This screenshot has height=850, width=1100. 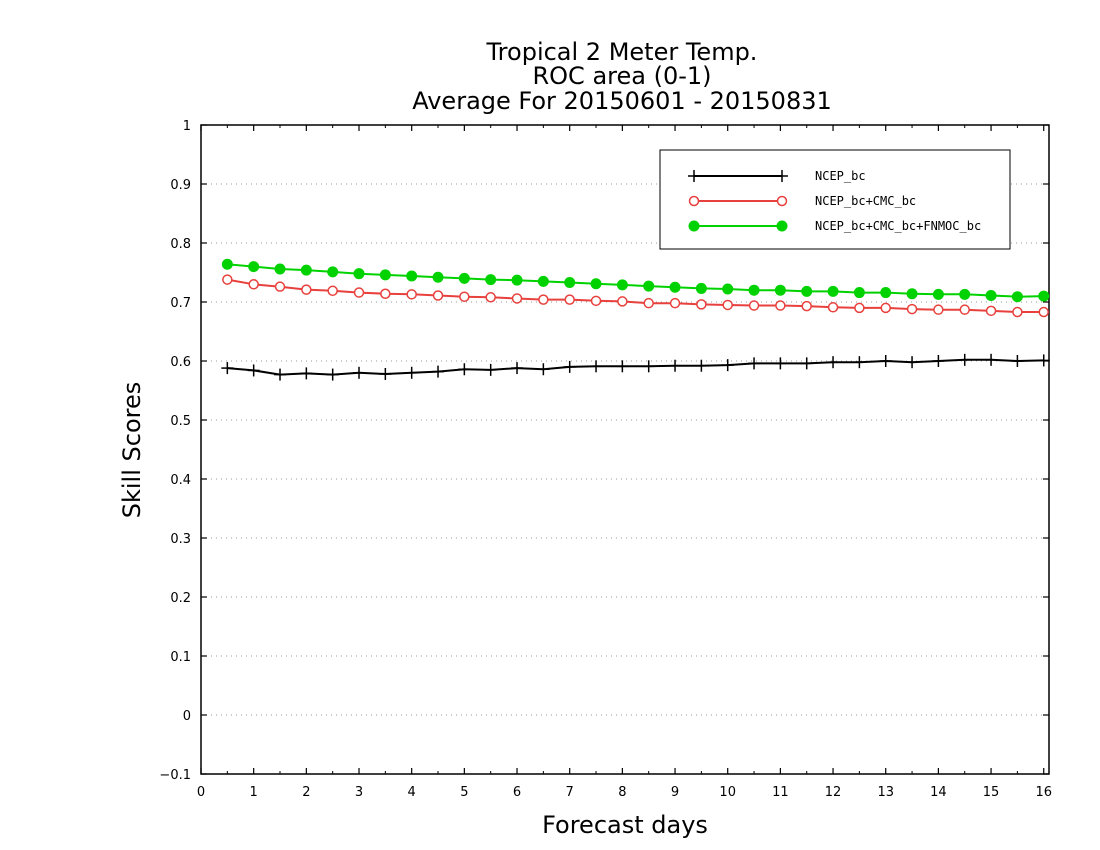 I want to click on x-tick-label: 16, so click(x=1043, y=792).